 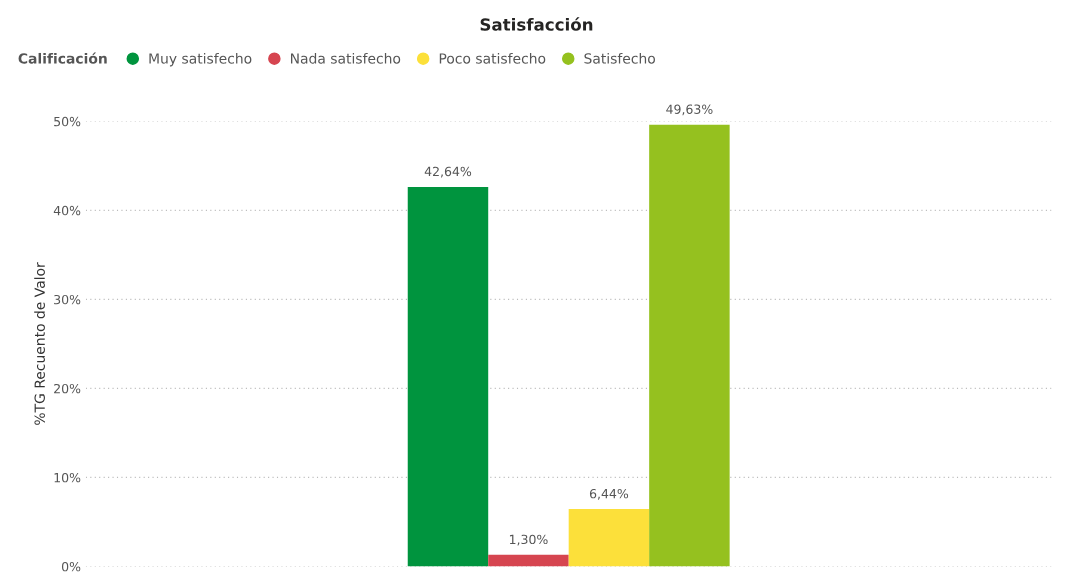 I want to click on y-tick-label: 40%, so click(x=67, y=210).